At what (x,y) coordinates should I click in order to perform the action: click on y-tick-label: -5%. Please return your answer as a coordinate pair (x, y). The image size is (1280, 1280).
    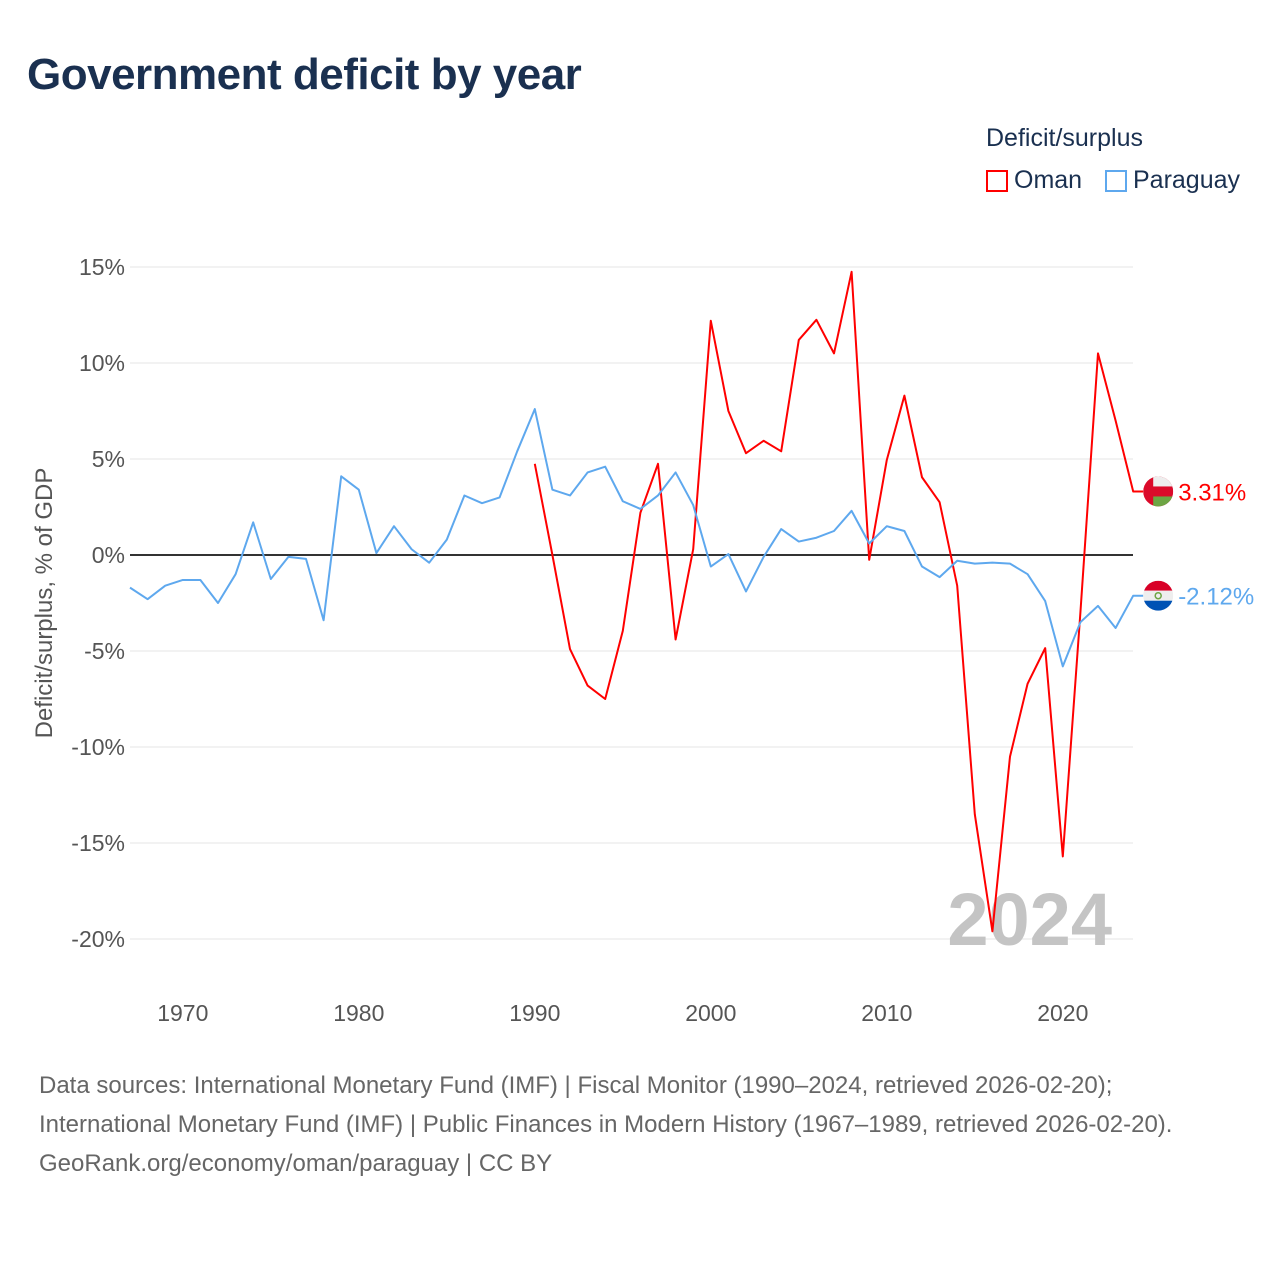
    Looking at the image, I should click on (104, 651).